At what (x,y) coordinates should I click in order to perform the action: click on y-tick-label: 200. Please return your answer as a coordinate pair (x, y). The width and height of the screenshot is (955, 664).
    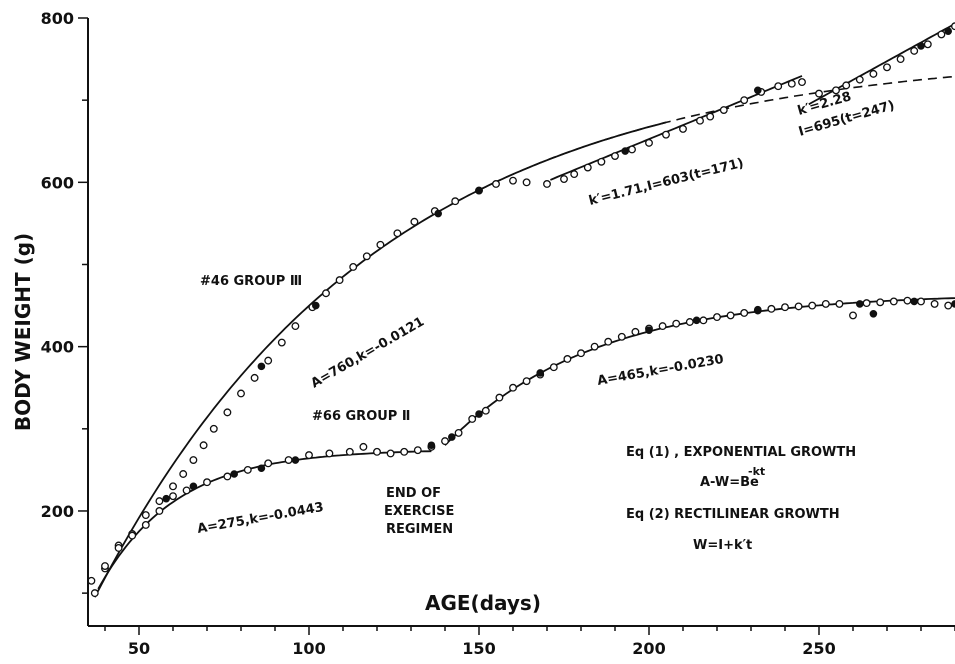
    Looking at the image, I should click on (57, 511).